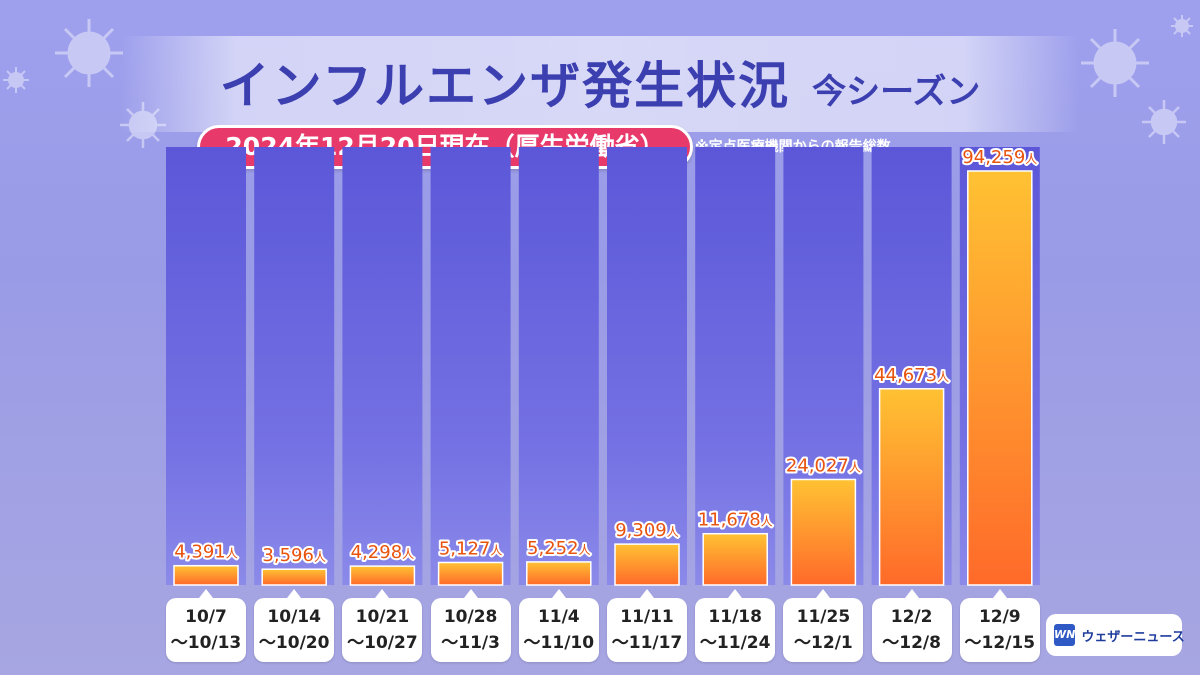  I want to click on week-start: 11/11, so click(647, 617).